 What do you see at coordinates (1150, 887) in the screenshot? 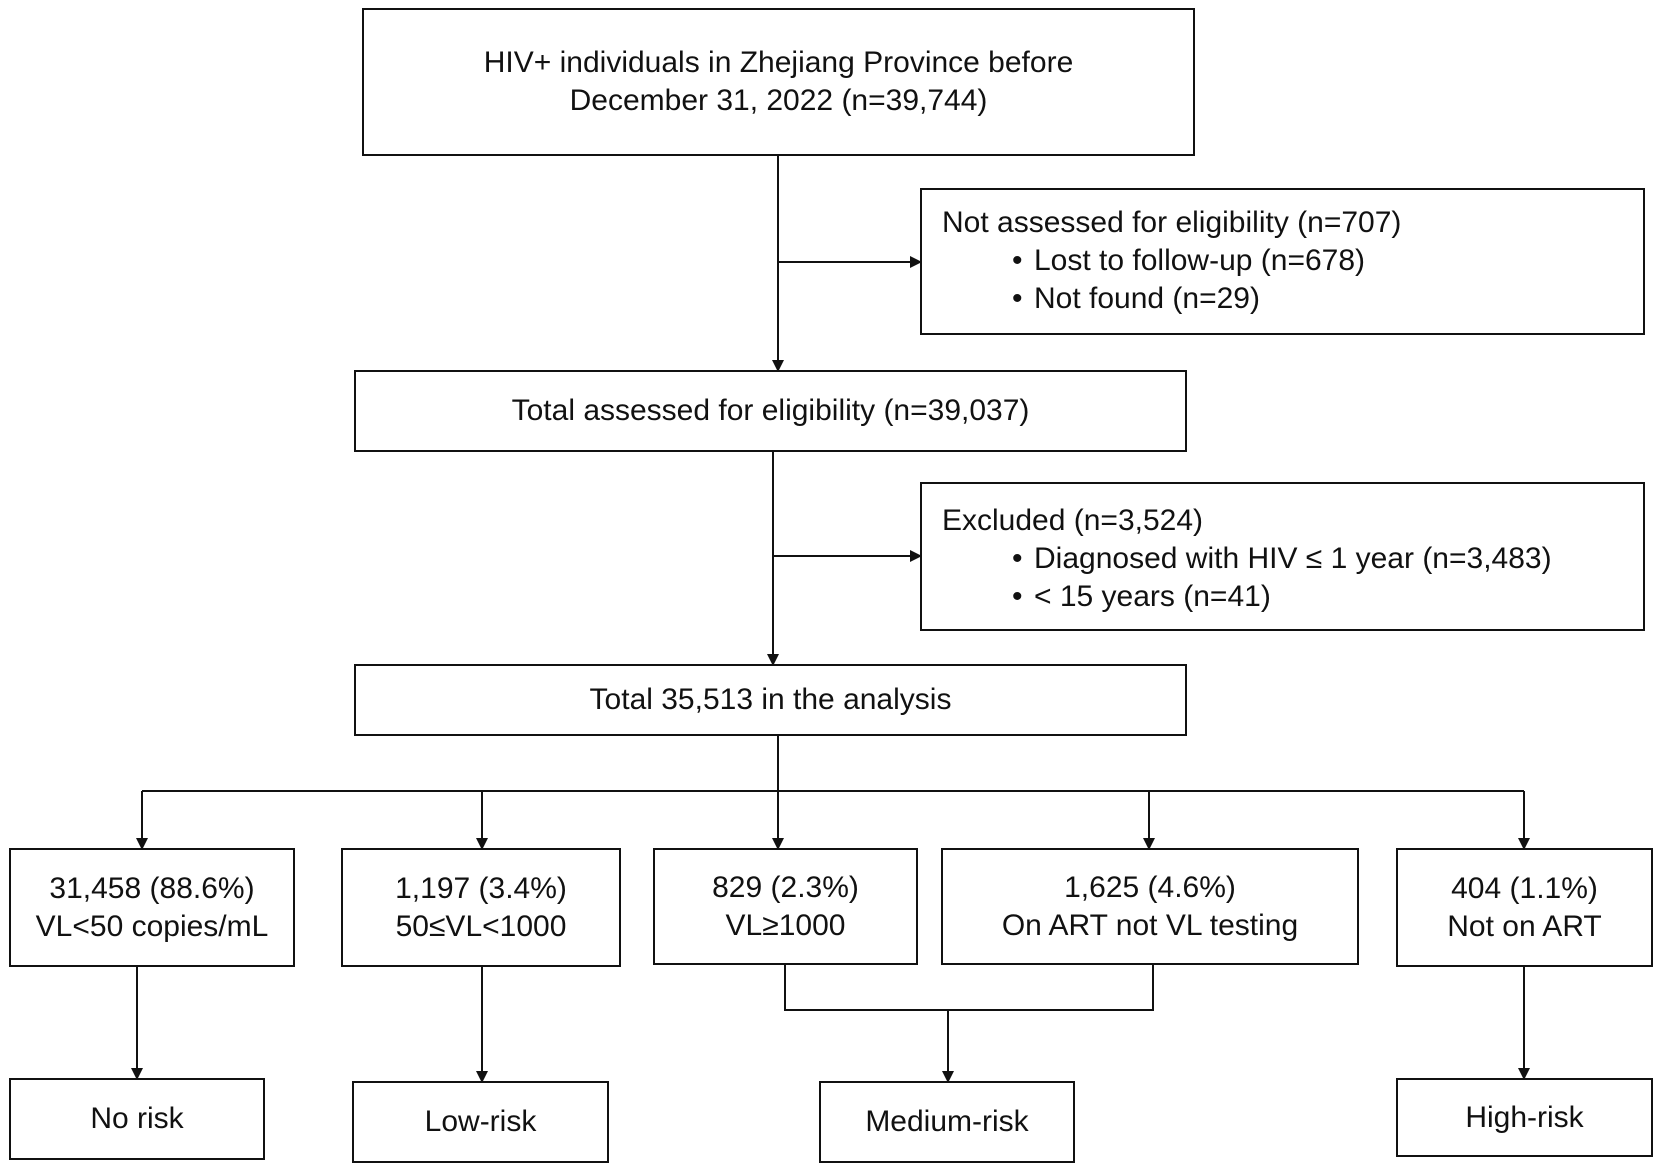
I see `group-count: 1,625 (4.6%)` at bounding box center [1150, 887].